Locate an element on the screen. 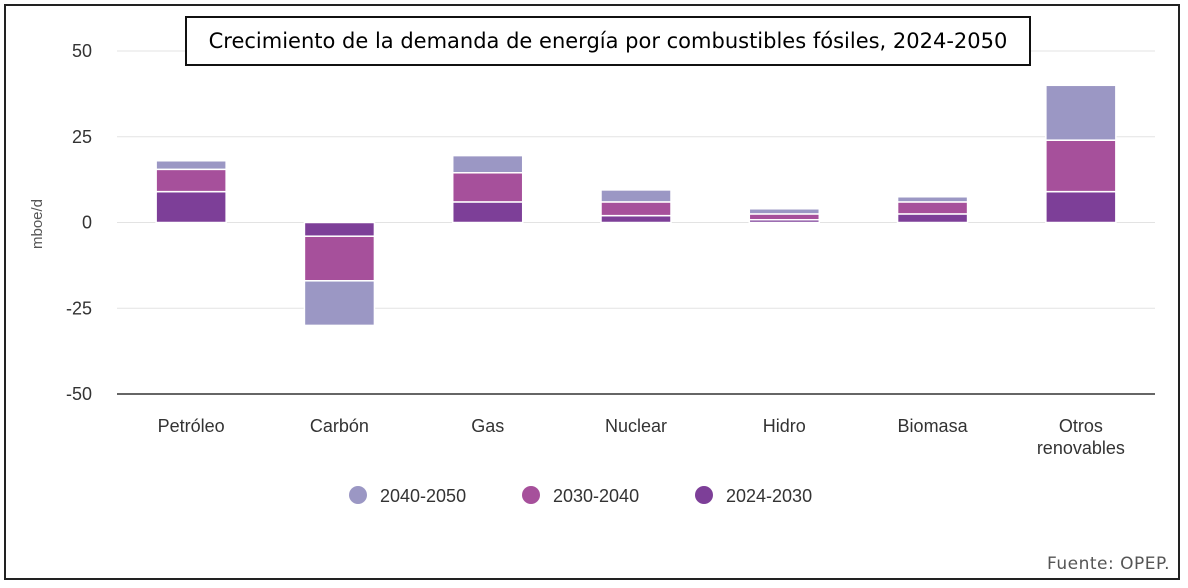 The image size is (1188, 588). legend-item: 2030-2040 is located at coordinates (580, 496).